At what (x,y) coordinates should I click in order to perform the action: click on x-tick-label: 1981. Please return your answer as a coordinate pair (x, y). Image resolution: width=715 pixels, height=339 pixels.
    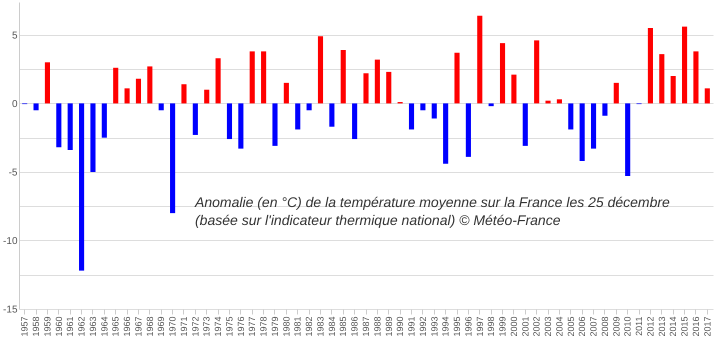
    Looking at the image, I should click on (297, 326).